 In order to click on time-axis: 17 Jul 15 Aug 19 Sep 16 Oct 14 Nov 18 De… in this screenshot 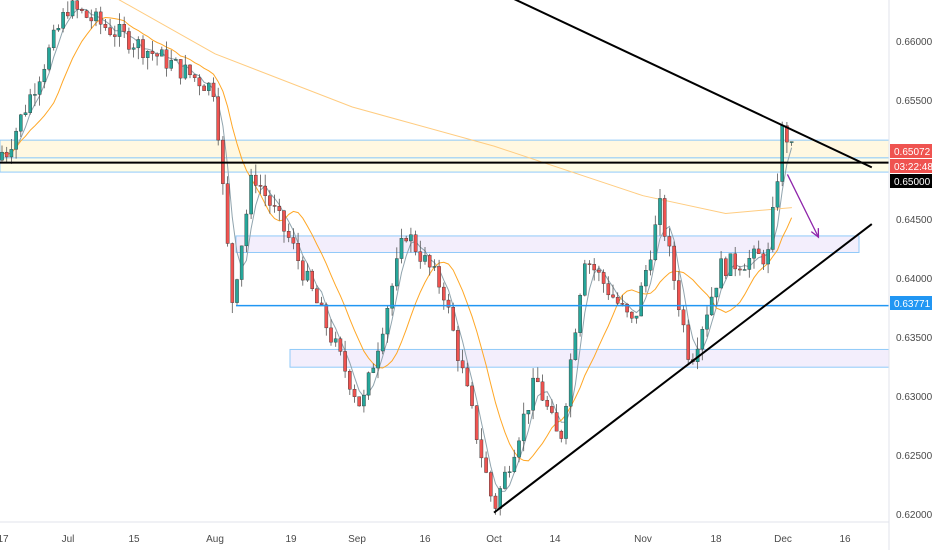, I will do `click(425, 539)`.